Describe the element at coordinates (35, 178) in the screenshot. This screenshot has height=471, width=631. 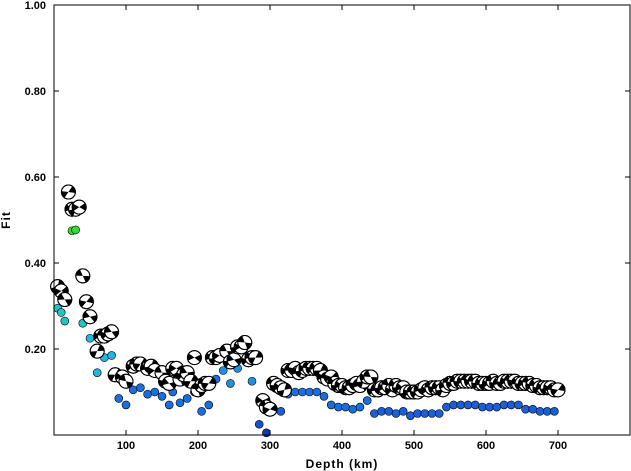
I see `y-tick-label: 0.60` at that location.